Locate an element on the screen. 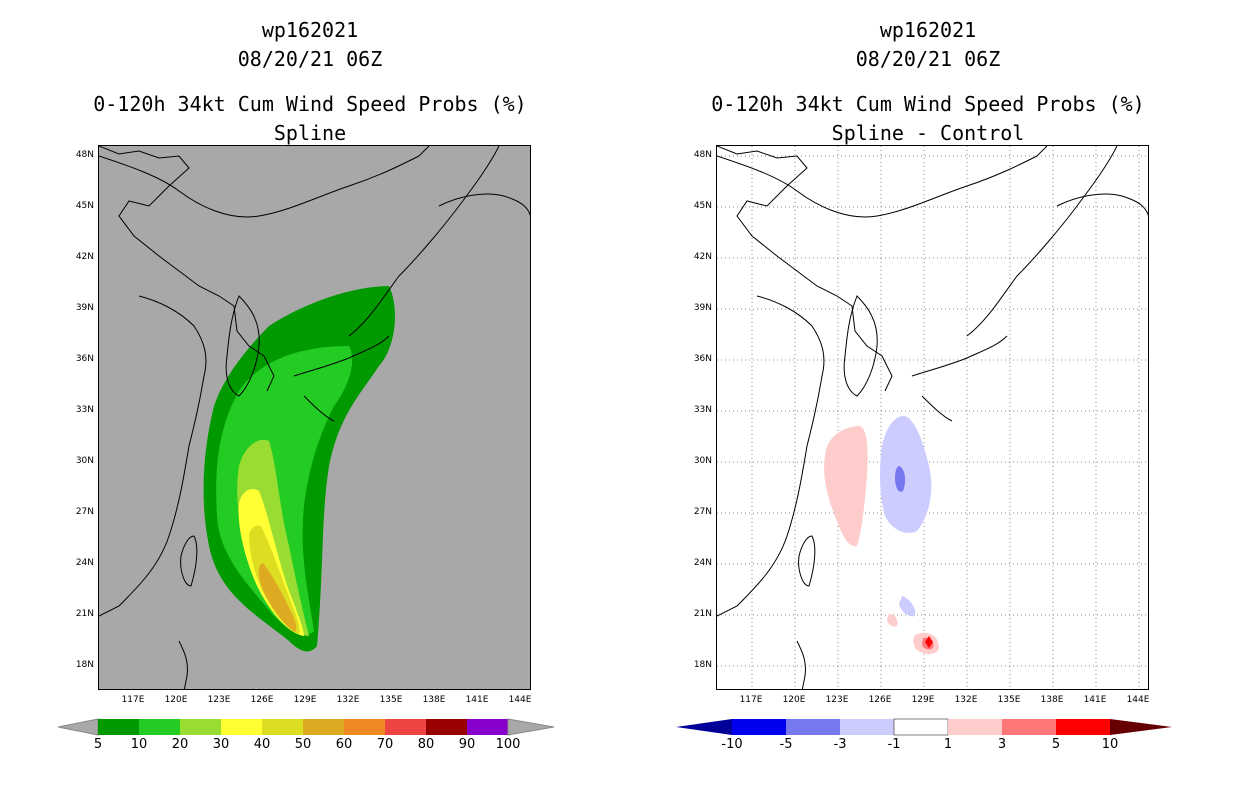  right-colorbar is located at coordinates (924, 727).